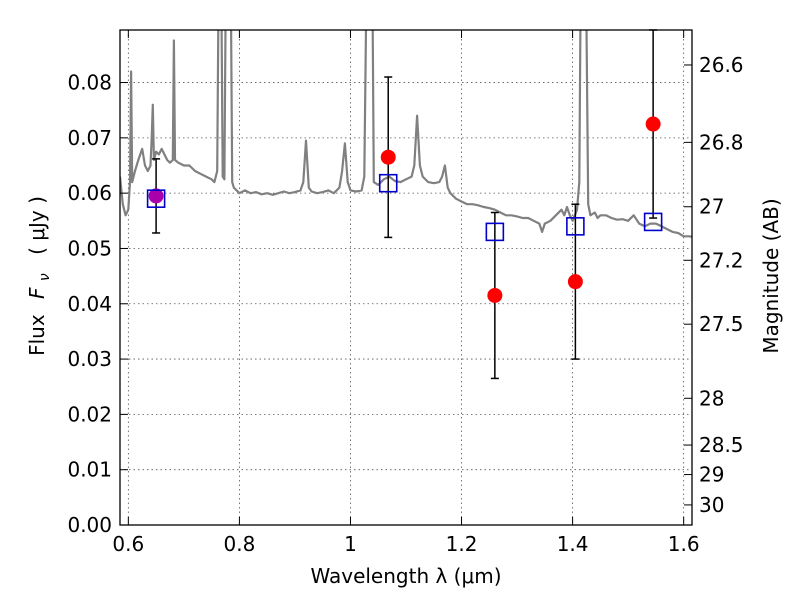  What do you see at coordinates (89, 414) in the screenshot?
I see `y-tick-label: 0.02` at bounding box center [89, 414].